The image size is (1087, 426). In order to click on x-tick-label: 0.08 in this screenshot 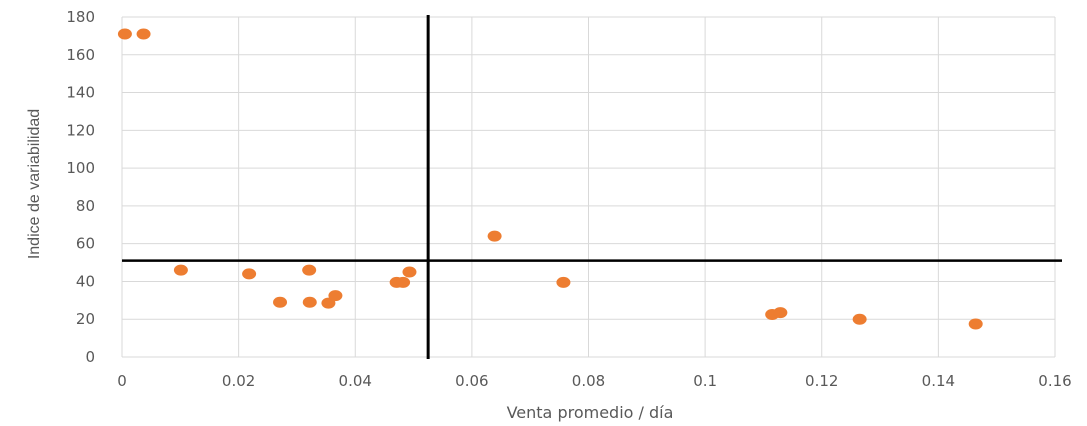, I will do `click(588, 381)`.